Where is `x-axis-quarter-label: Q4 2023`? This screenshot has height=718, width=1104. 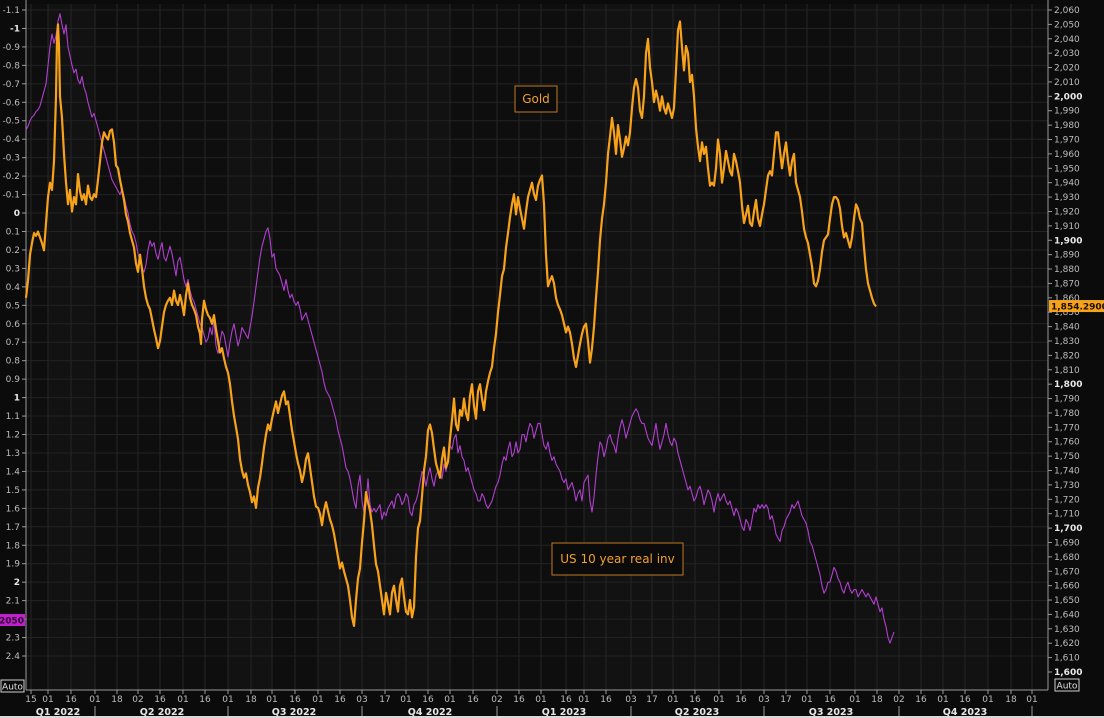
x-axis-quarter-label: Q4 2023 is located at coordinates (965, 712).